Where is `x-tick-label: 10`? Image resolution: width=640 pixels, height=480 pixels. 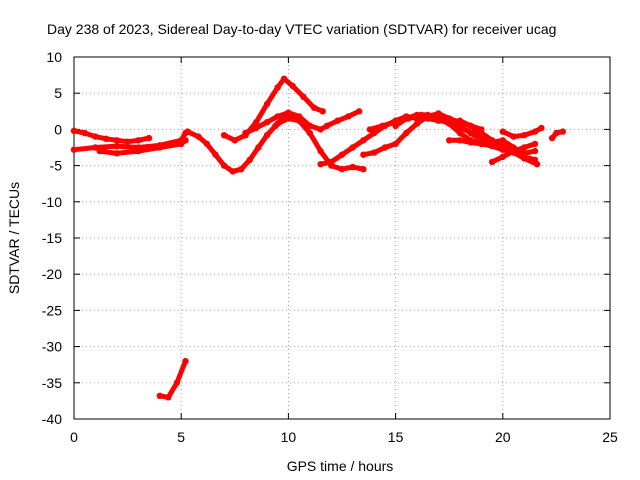 x-tick-label: 10 is located at coordinates (289, 437).